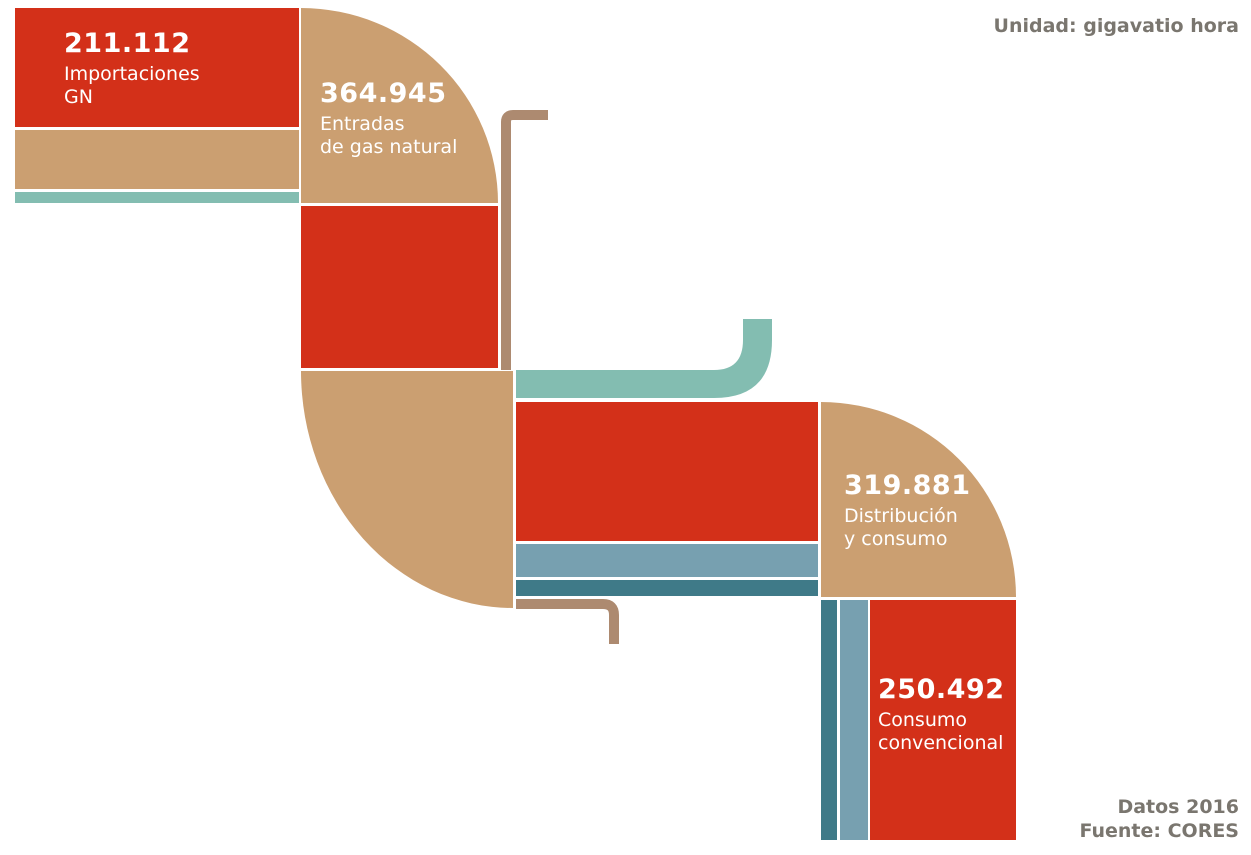 This screenshot has height=855, width=1251. I want to click on brown-pipe-hook-top, so click(524, 240).